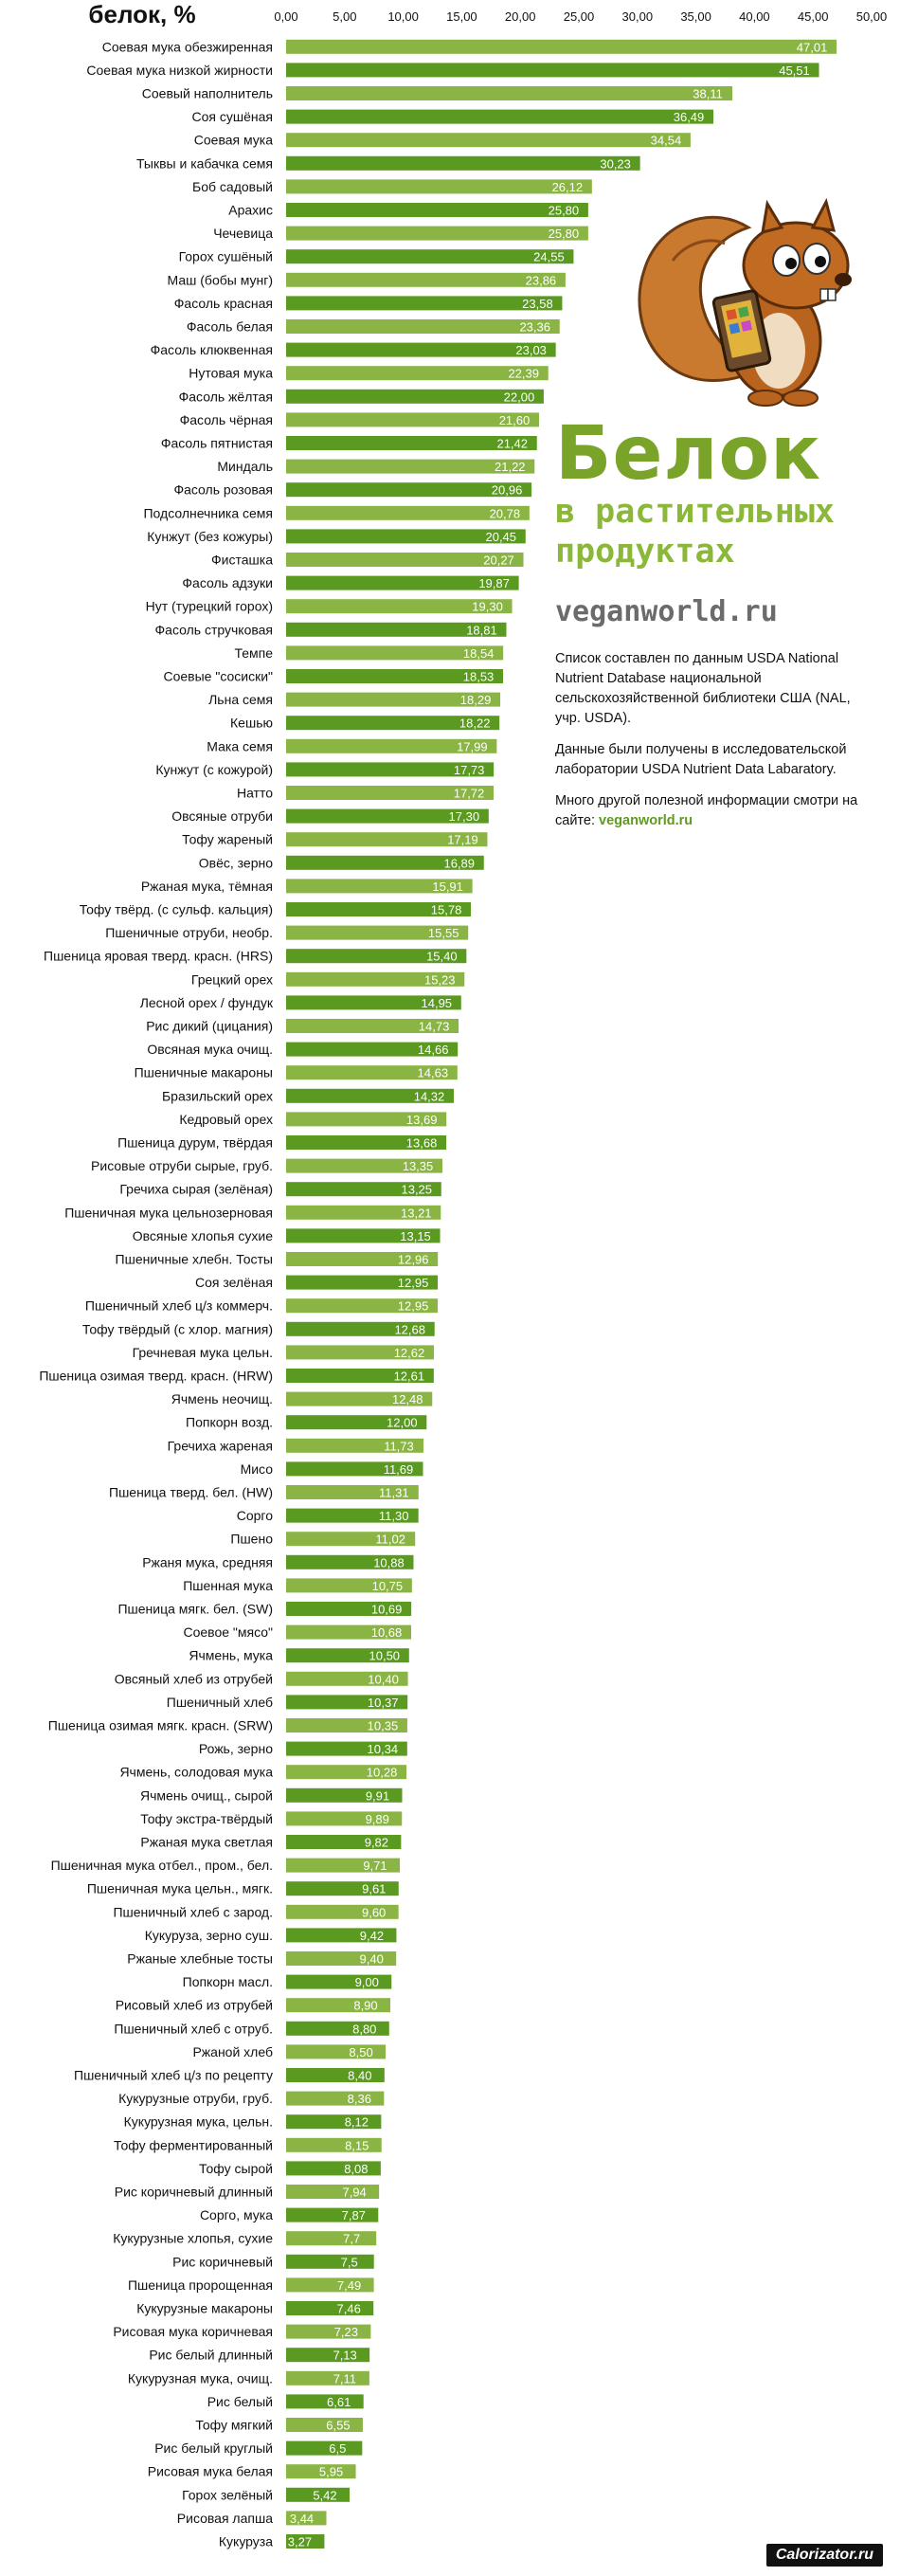 This screenshot has width=900, height=2576. What do you see at coordinates (193, 1911) in the screenshot?
I see `category-label: Пшеничный хлеб с зарод.` at bounding box center [193, 1911].